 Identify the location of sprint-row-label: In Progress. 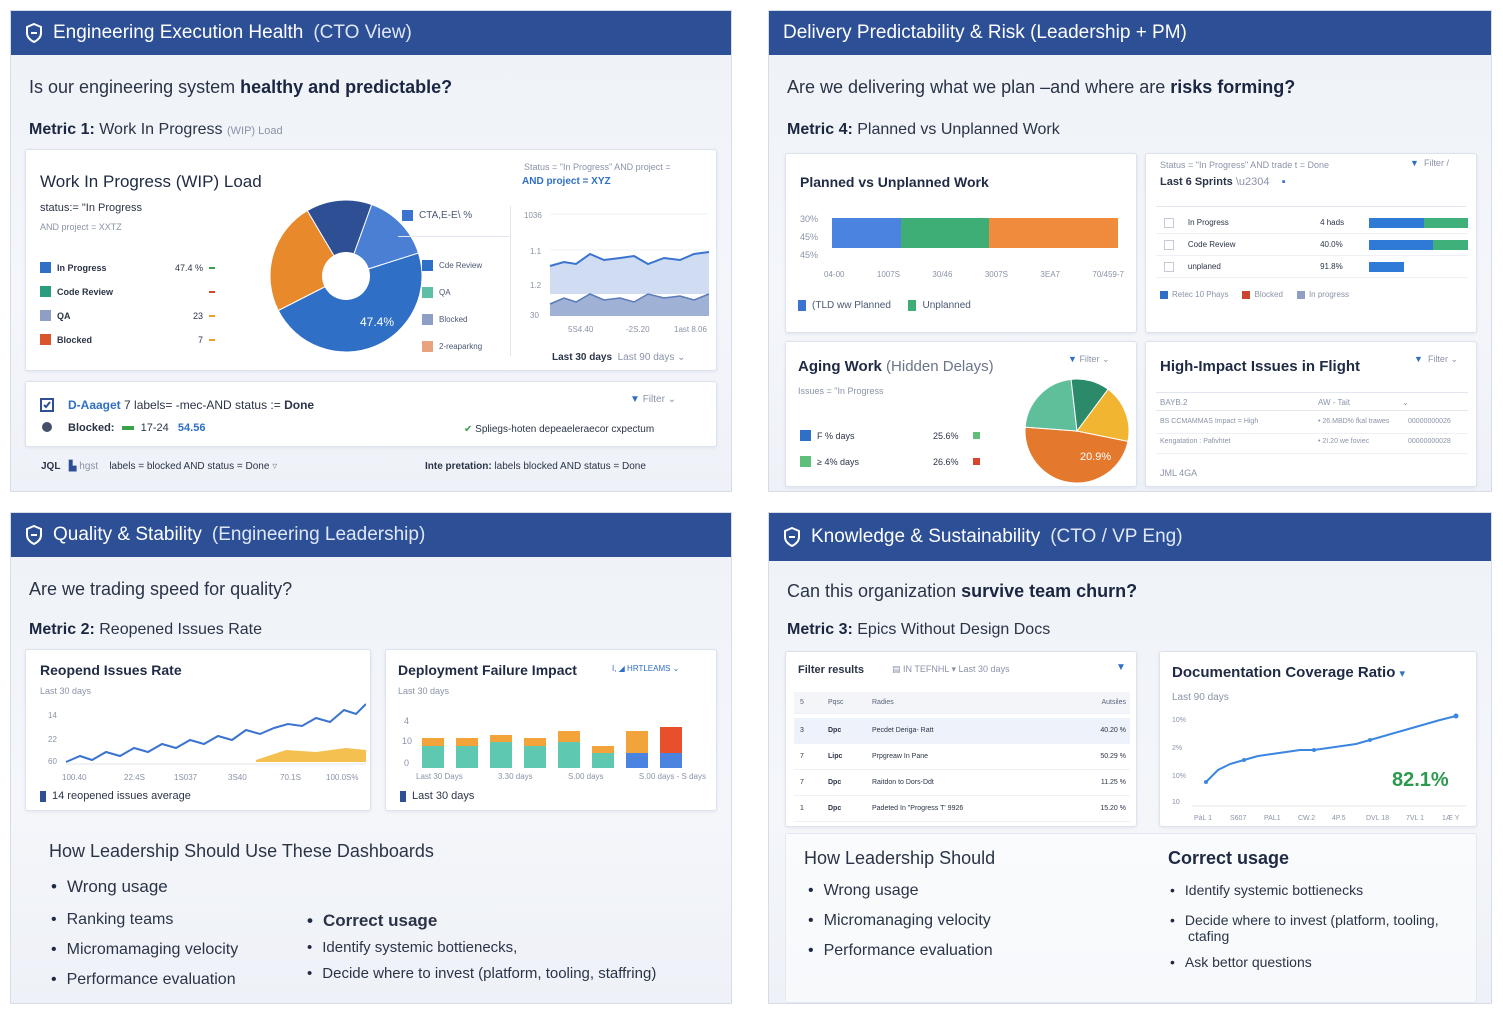
(1208, 222).